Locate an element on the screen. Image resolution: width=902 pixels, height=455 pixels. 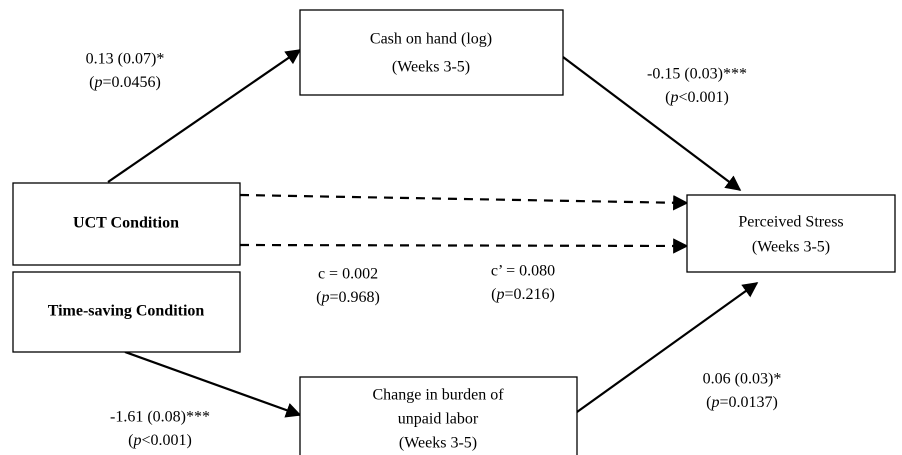
node-label: UCT Condition is located at coordinates (126, 223).